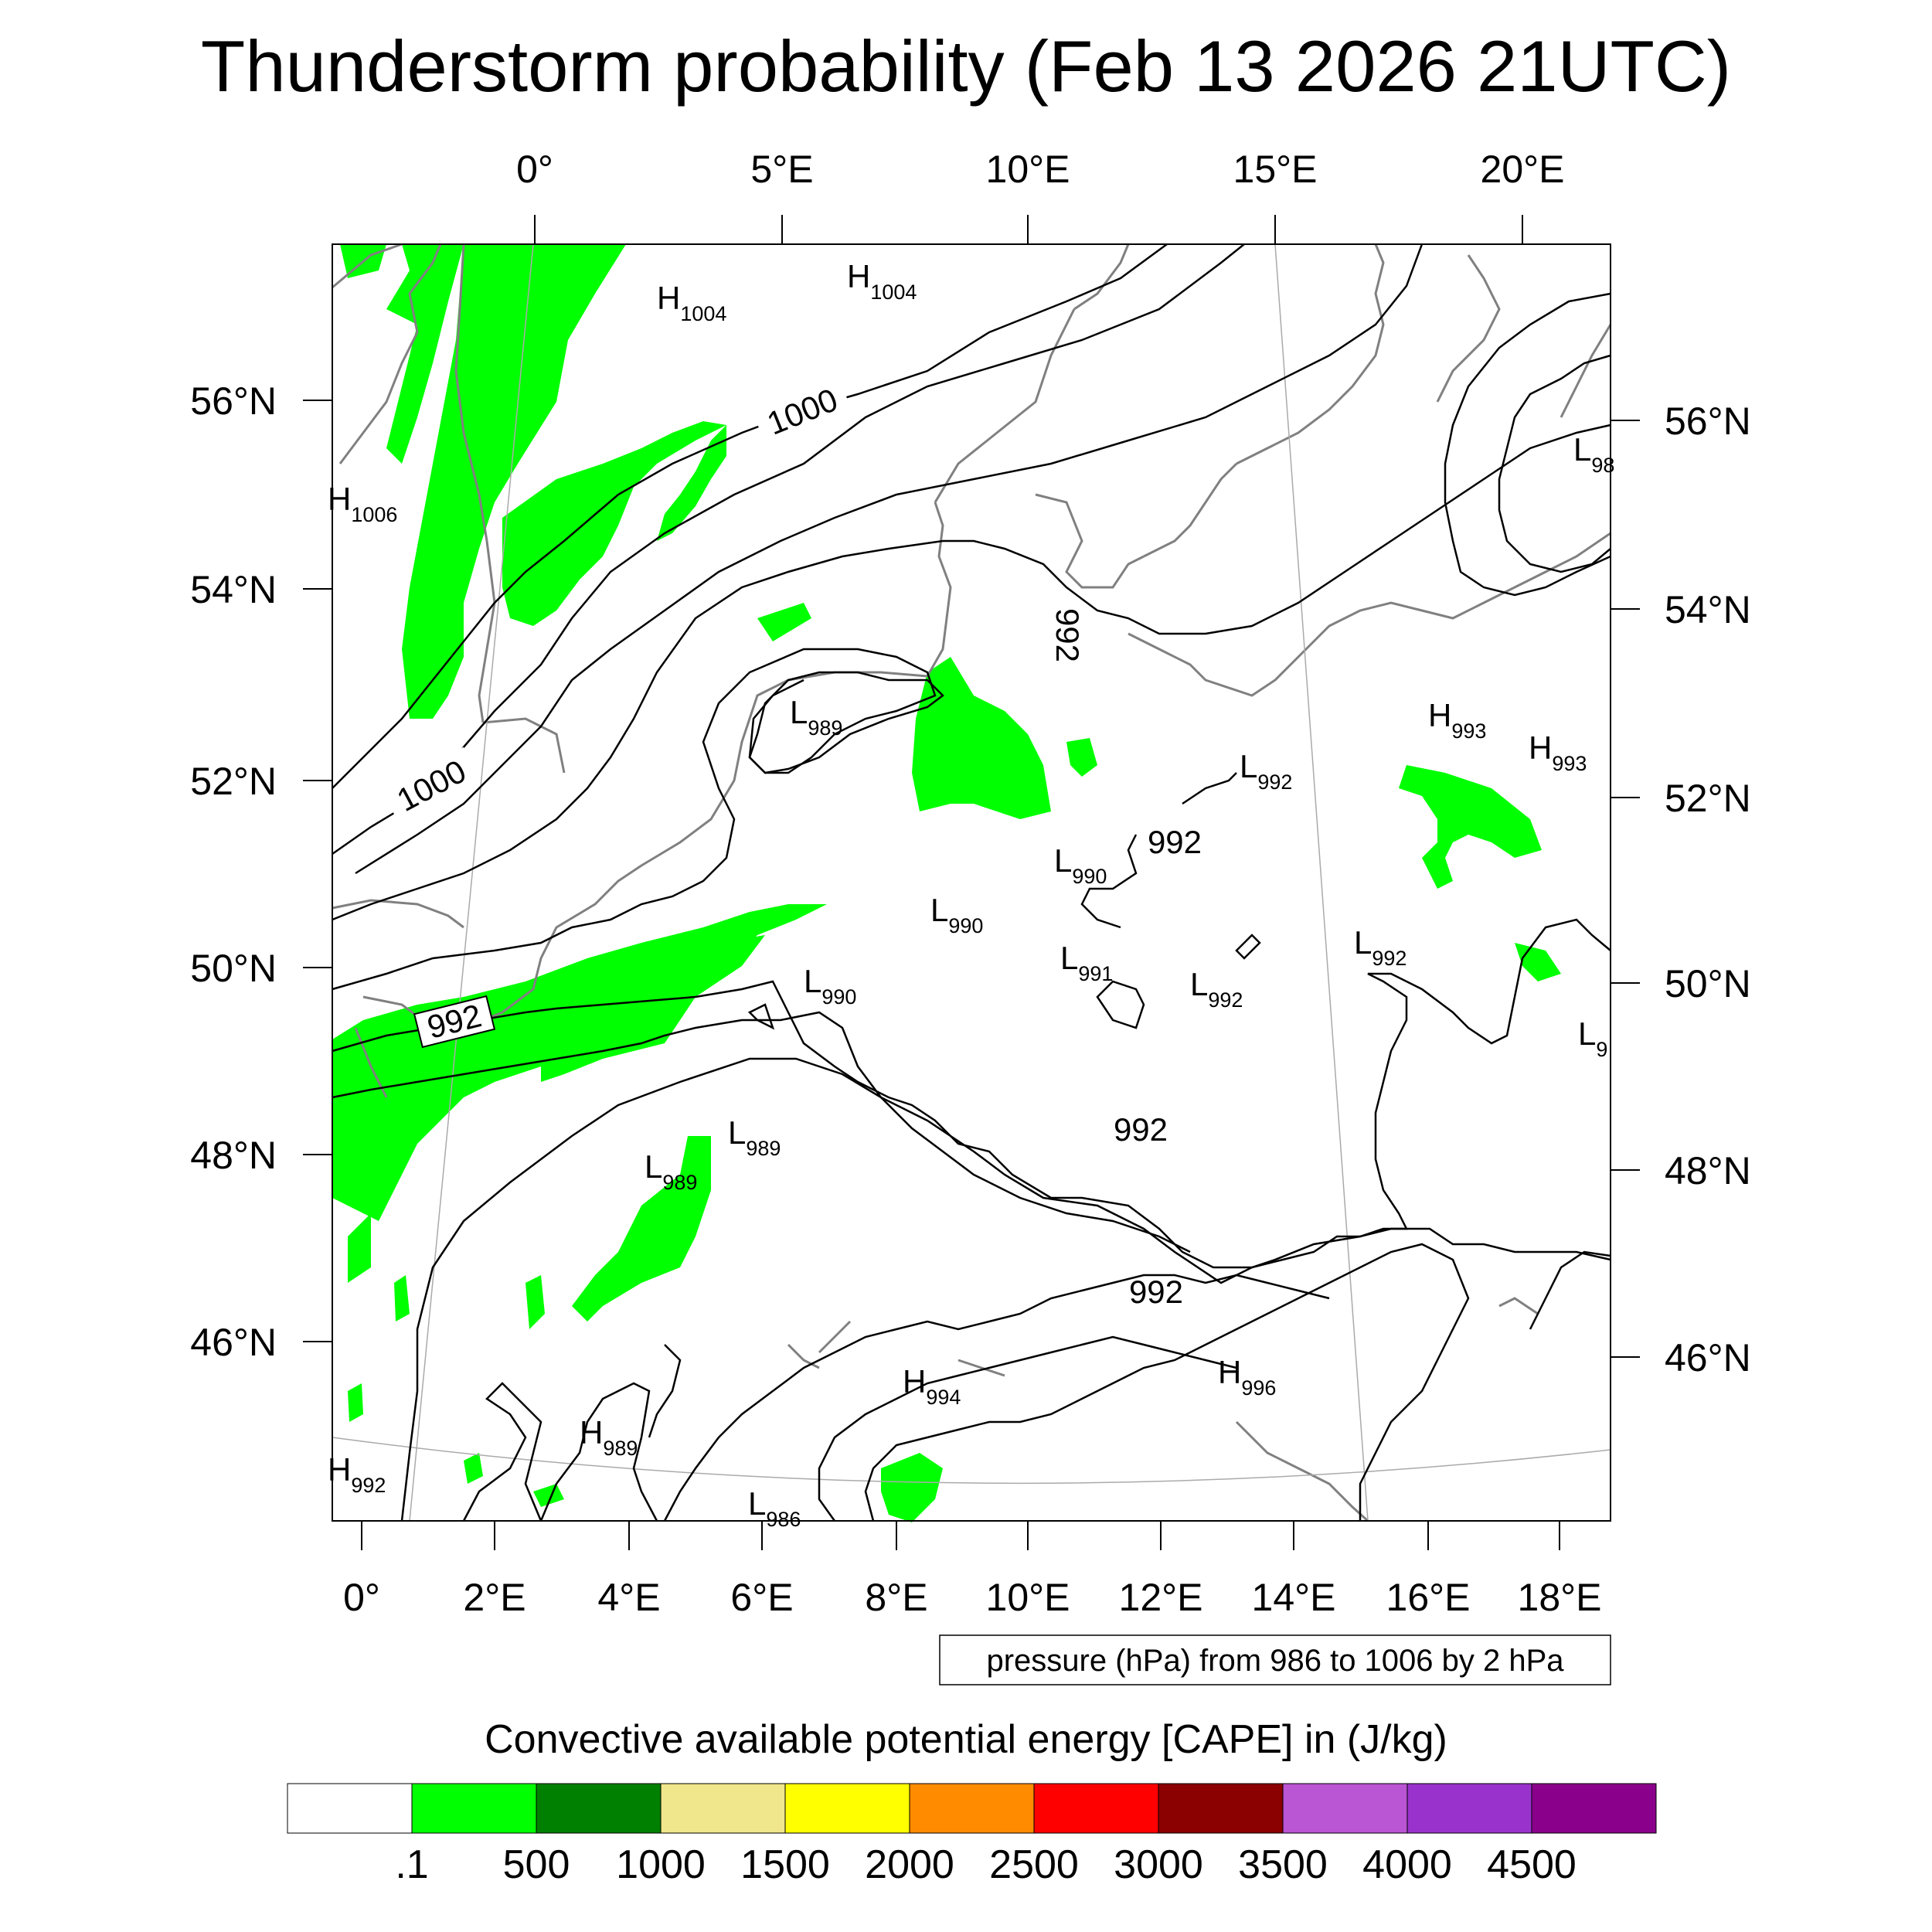 The width and height of the screenshot is (1932, 1932). What do you see at coordinates (1028, 230) in the screenshot?
I see `top-longitude-axis` at bounding box center [1028, 230].